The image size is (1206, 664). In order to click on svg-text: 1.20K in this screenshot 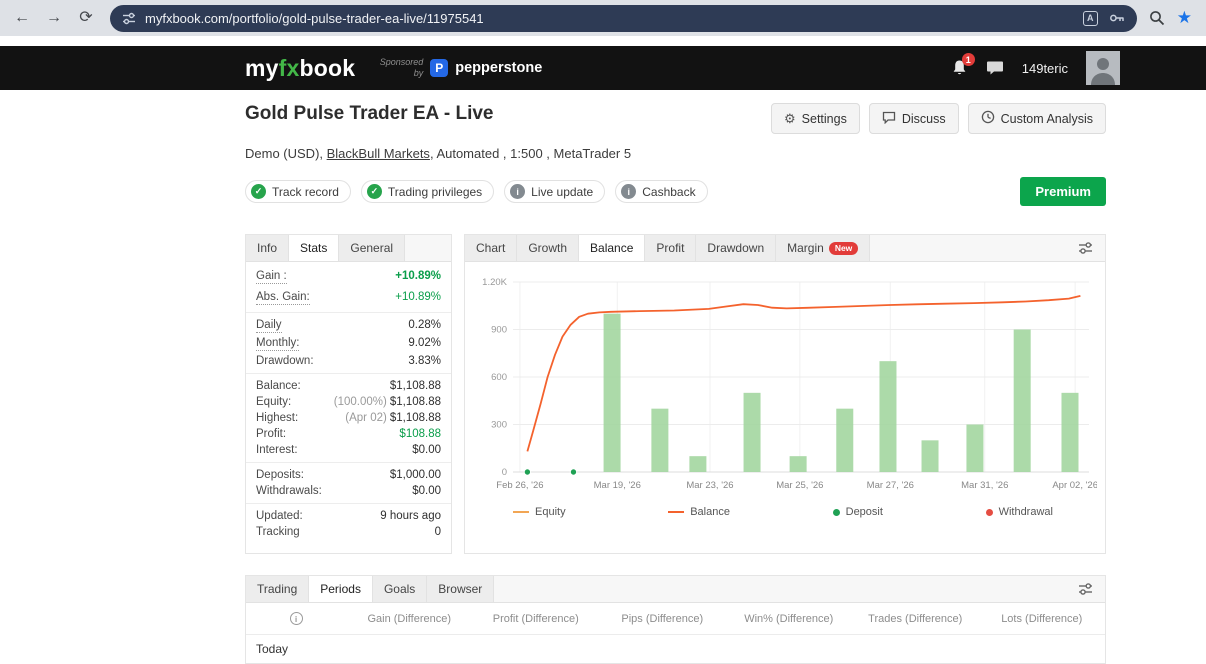, I will do `click(494, 282)`.